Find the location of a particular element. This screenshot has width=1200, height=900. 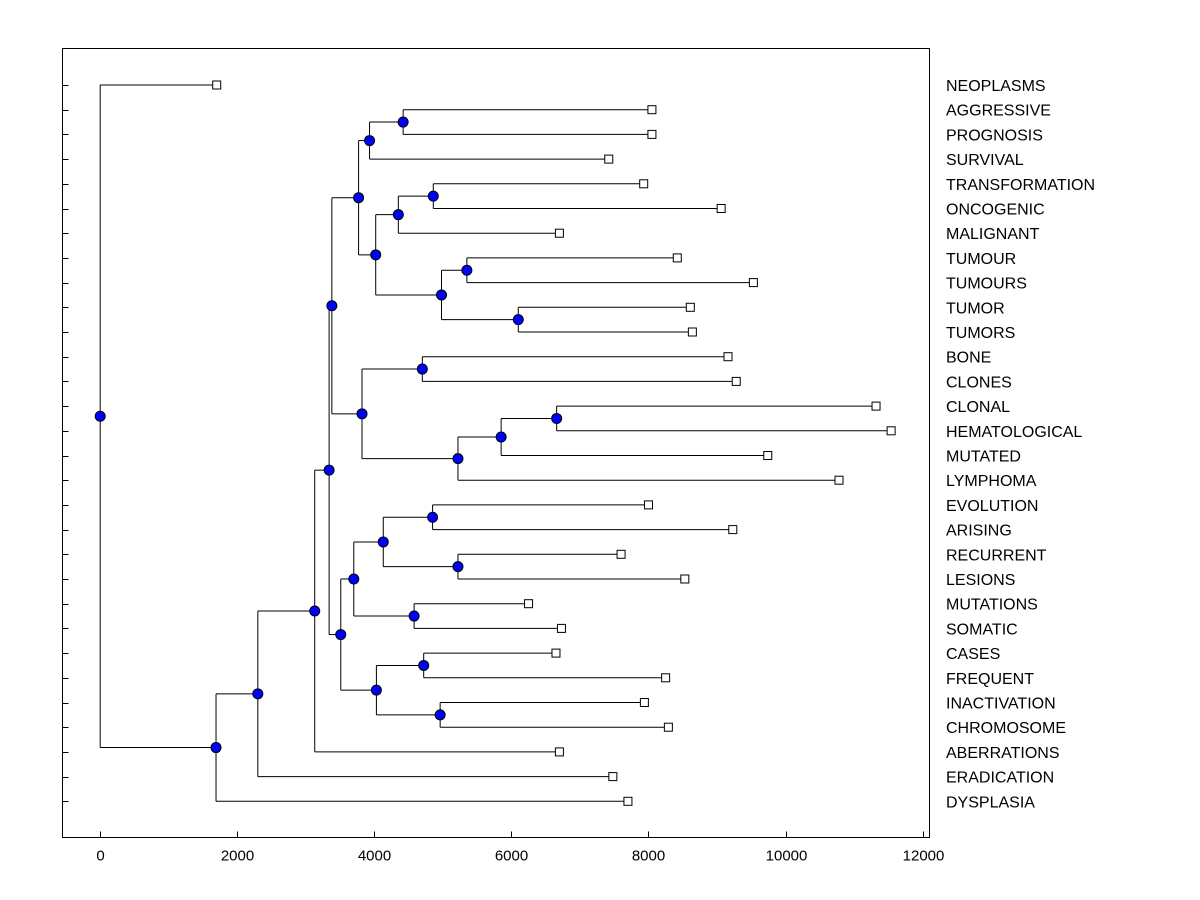

leaf-label: TUMOUR is located at coordinates (981, 259).